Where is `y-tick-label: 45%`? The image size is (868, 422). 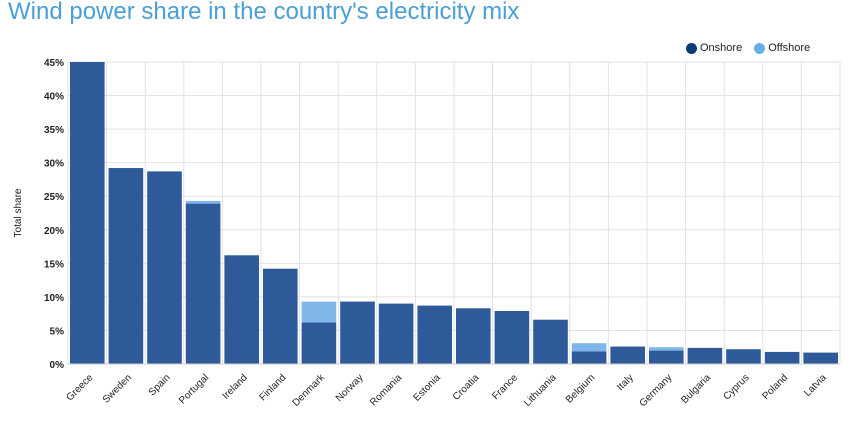
y-tick-label: 45% is located at coordinates (54, 63).